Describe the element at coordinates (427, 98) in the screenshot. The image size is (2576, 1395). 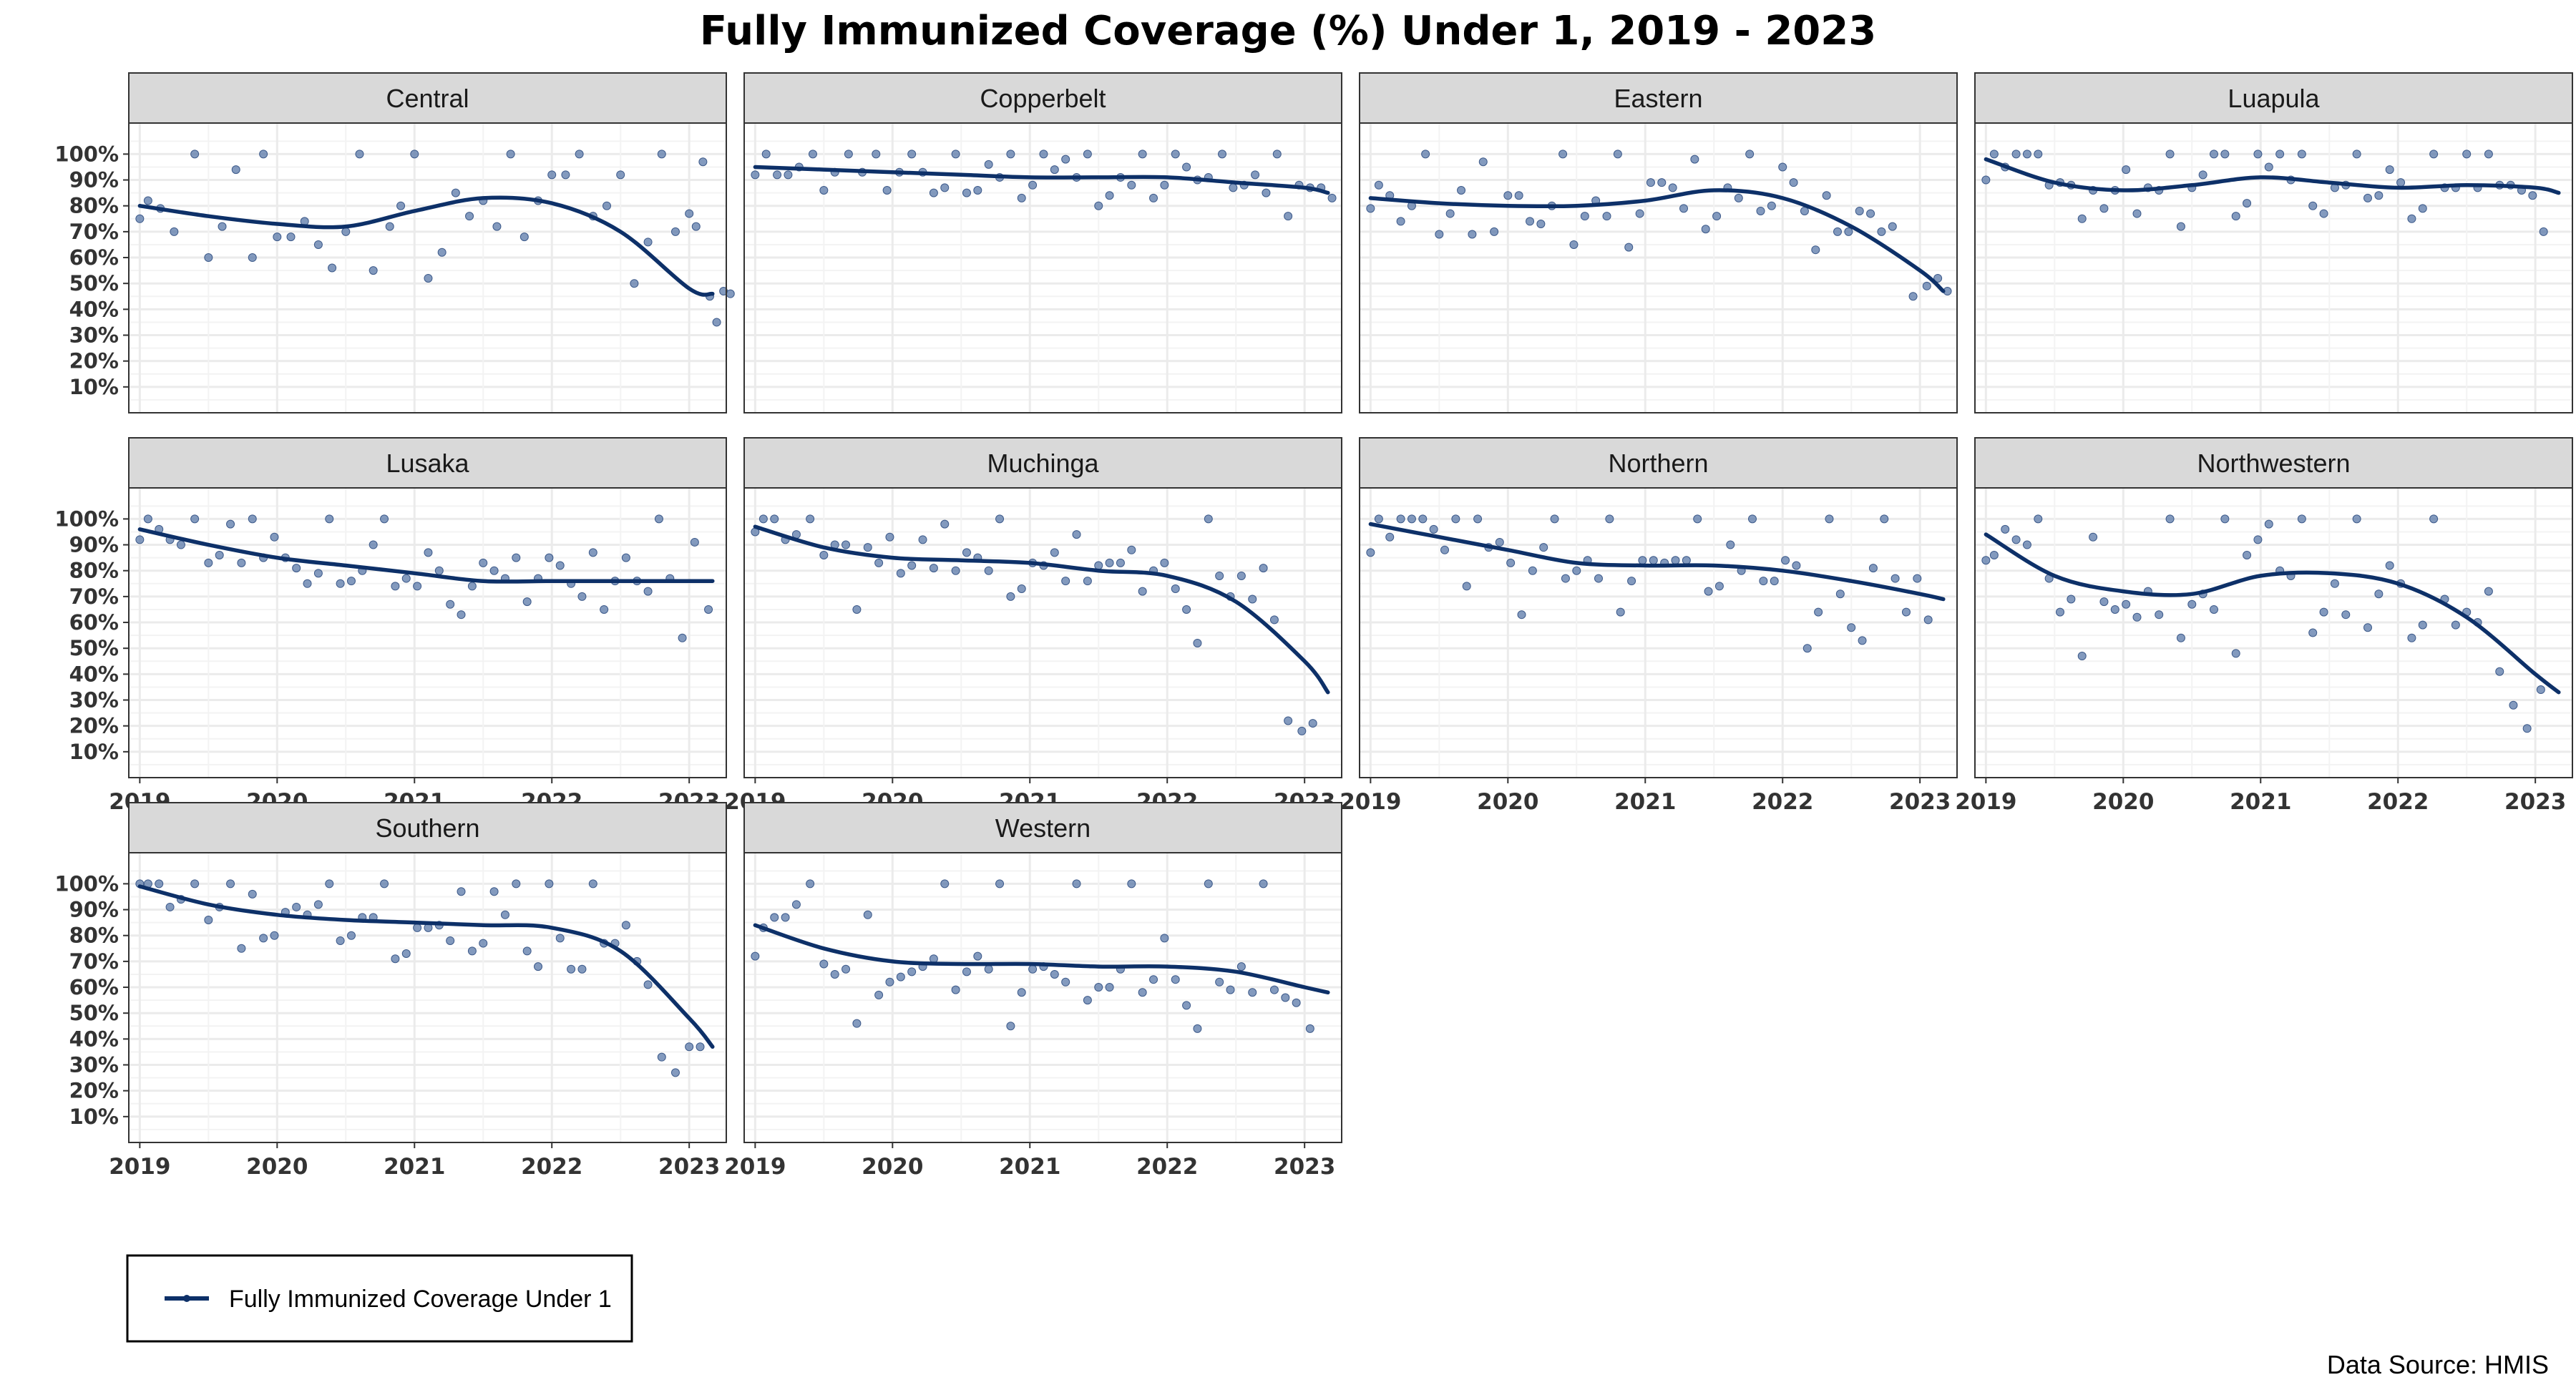
I see `panel-strip-central` at that location.